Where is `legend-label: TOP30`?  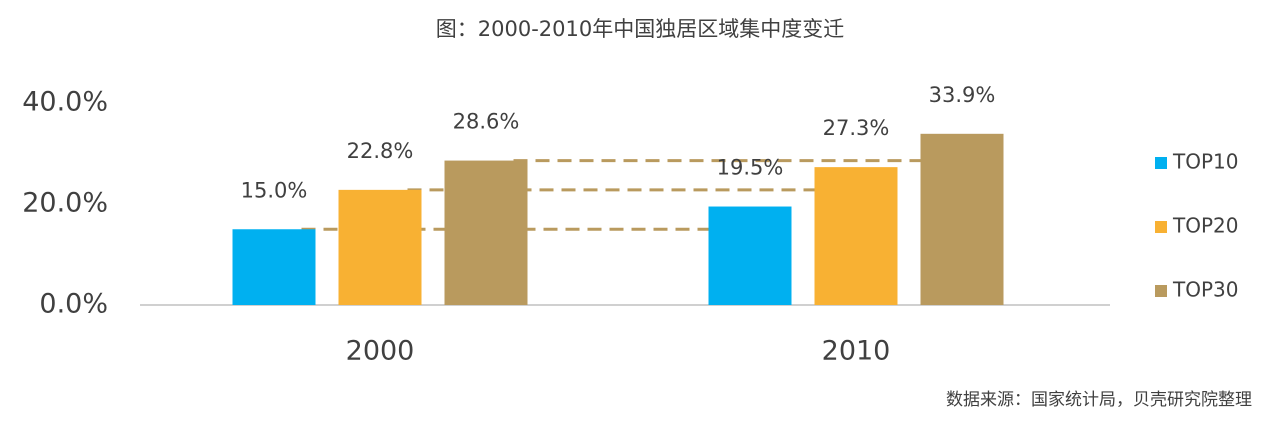 legend-label: TOP30 is located at coordinates (1205, 290).